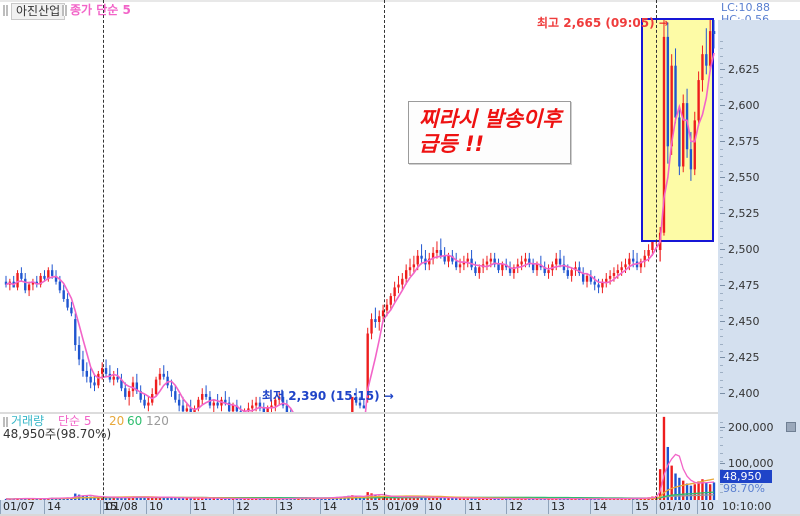 This screenshot has height=516, width=800. What do you see at coordinates (100, 10) in the screenshot?
I see `ma-legend-label: 종가 단순 5` at bounding box center [100, 10].